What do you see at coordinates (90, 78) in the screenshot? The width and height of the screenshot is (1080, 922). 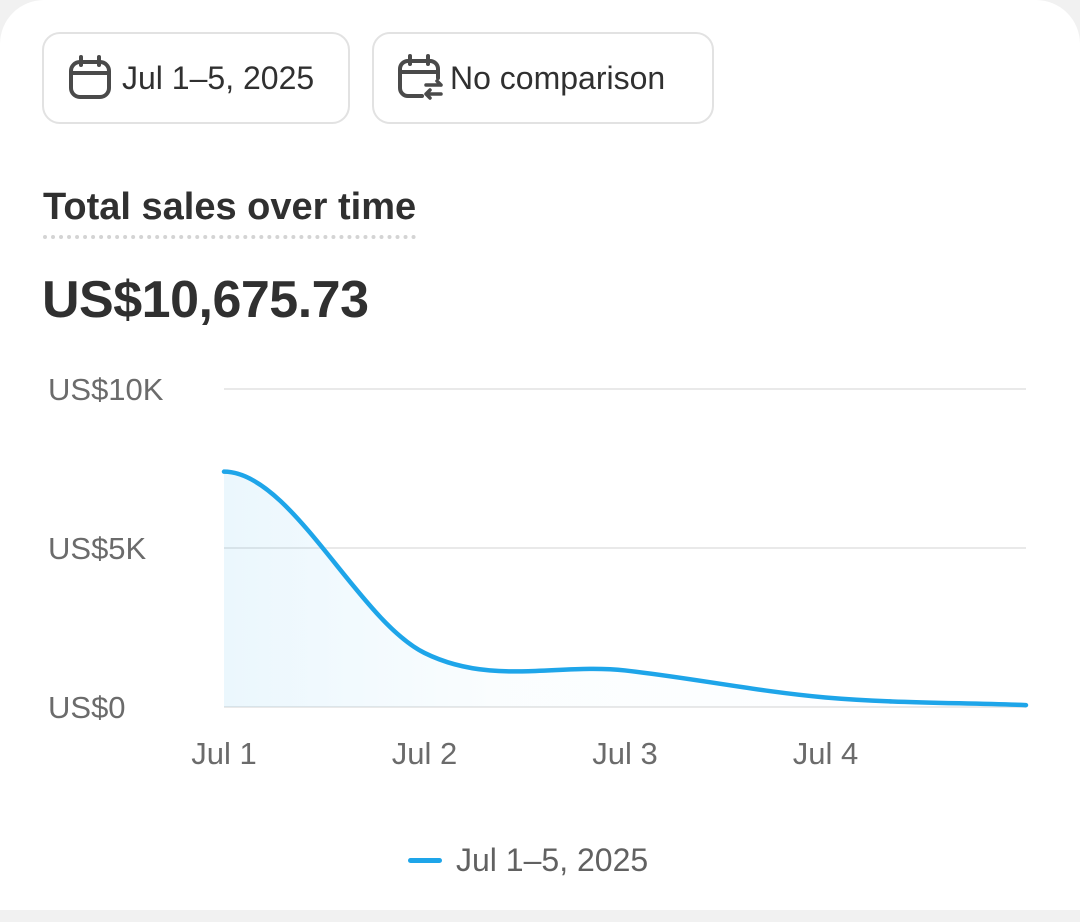 I see `calendar-icon` at bounding box center [90, 78].